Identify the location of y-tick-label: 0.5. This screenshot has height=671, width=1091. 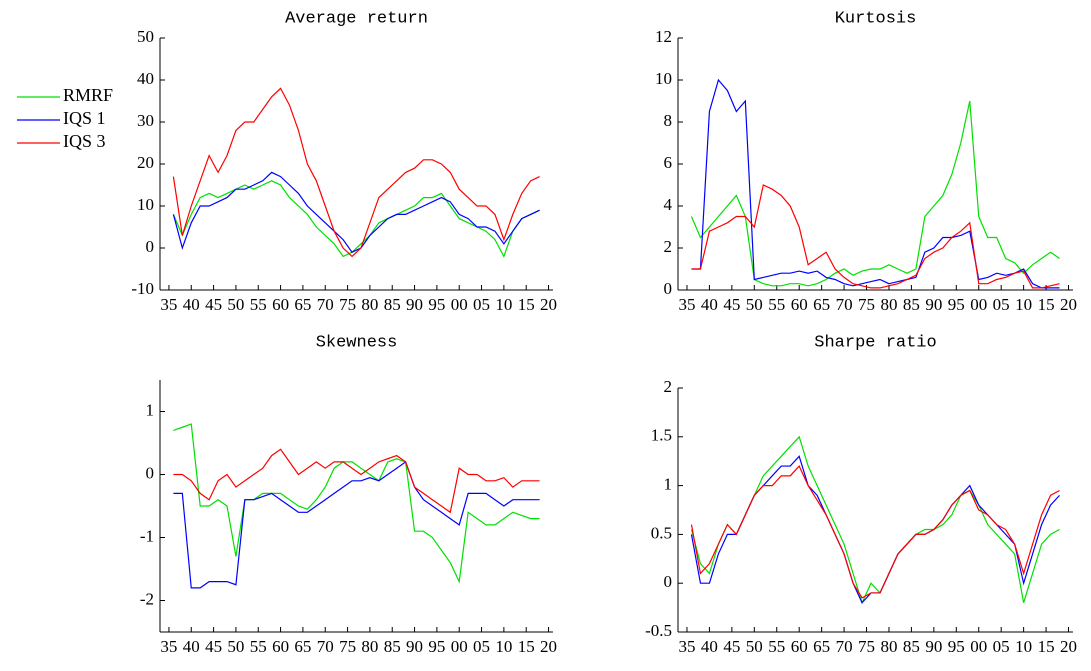
(661, 532).